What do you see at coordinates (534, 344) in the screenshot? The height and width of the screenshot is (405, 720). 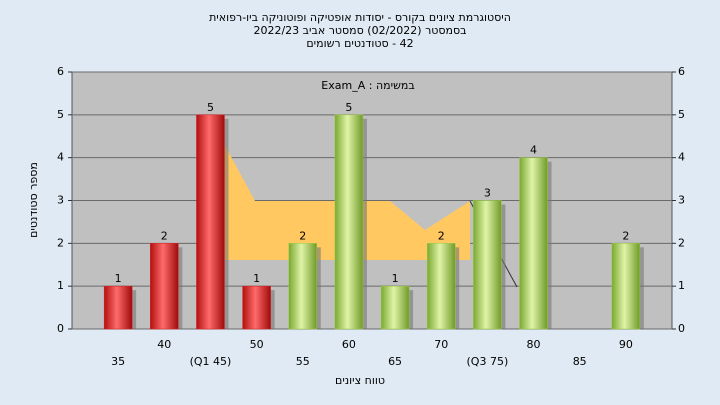 I see `x-tick-label: 80` at bounding box center [534, 344].